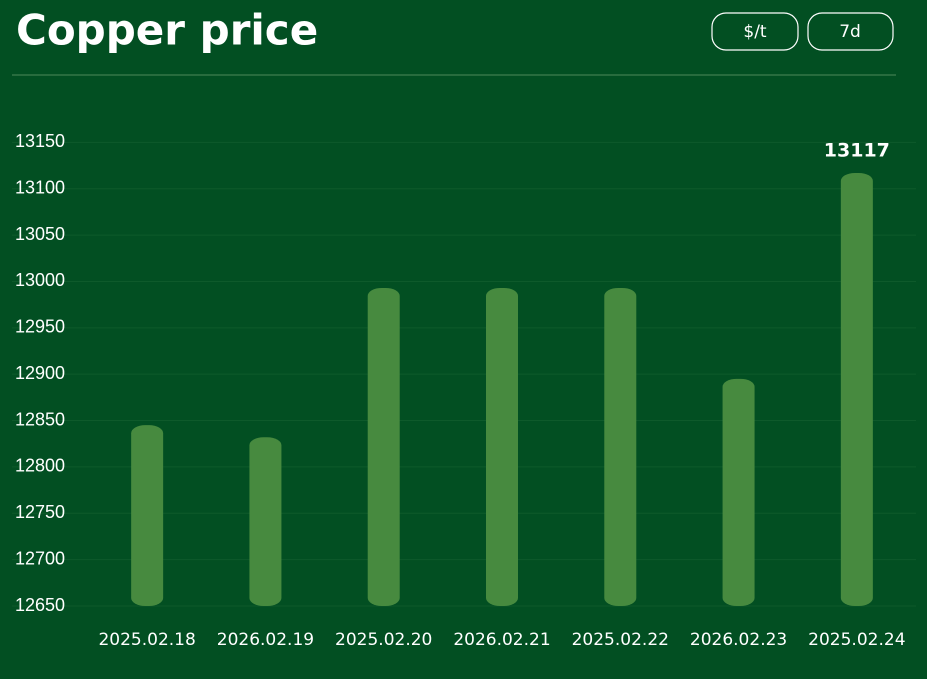 The height and width of the screenshot is (679, 927). Describe the element at coordinates (40, 280) in the screenshot. I see `y-tick-label: 13000` at that location.